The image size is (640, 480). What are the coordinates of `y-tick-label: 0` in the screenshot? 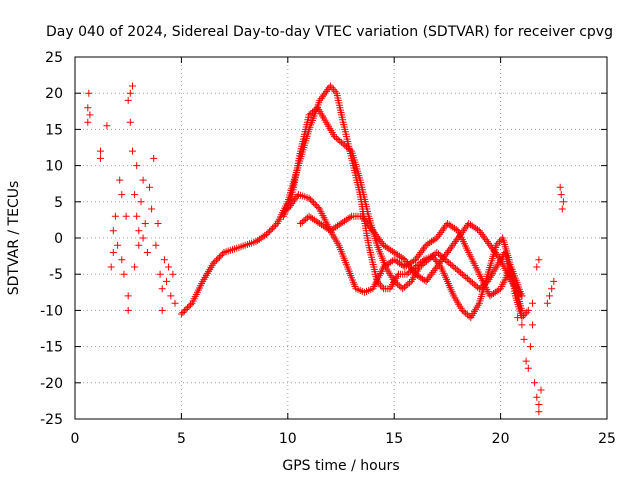 It's located at (58, 239).